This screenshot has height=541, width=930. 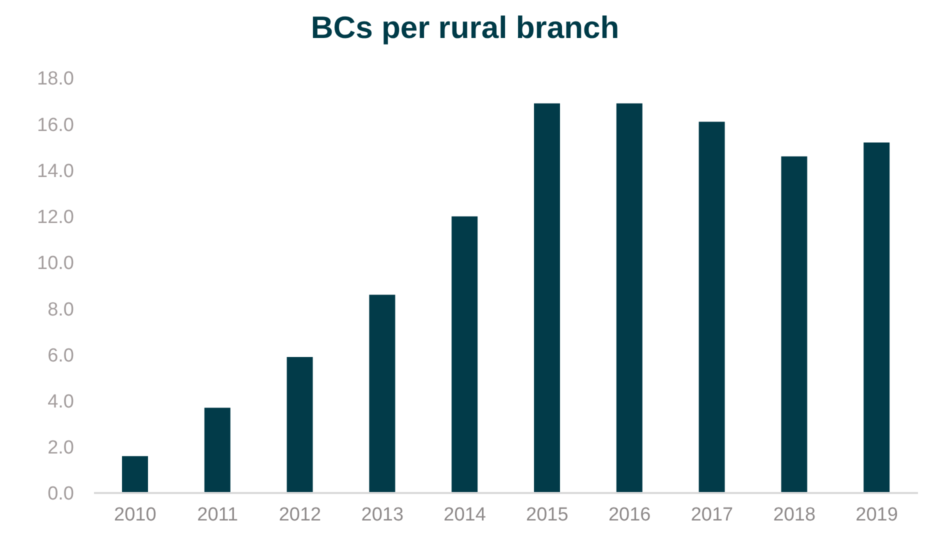 What do you see at coordinates (61, 494) in the screenshot?
I see `y-tick-label: 0.0` at bounding box center [61, 494].